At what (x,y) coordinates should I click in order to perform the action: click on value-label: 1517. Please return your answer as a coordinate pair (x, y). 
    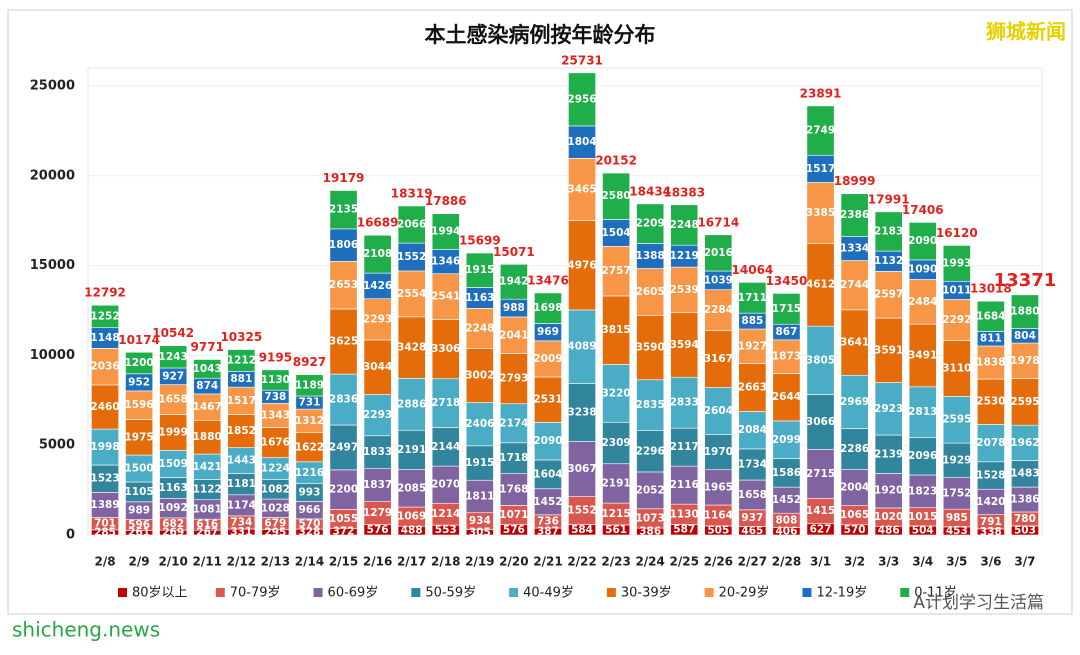
    Looking at the image, I should click on (820, 169).